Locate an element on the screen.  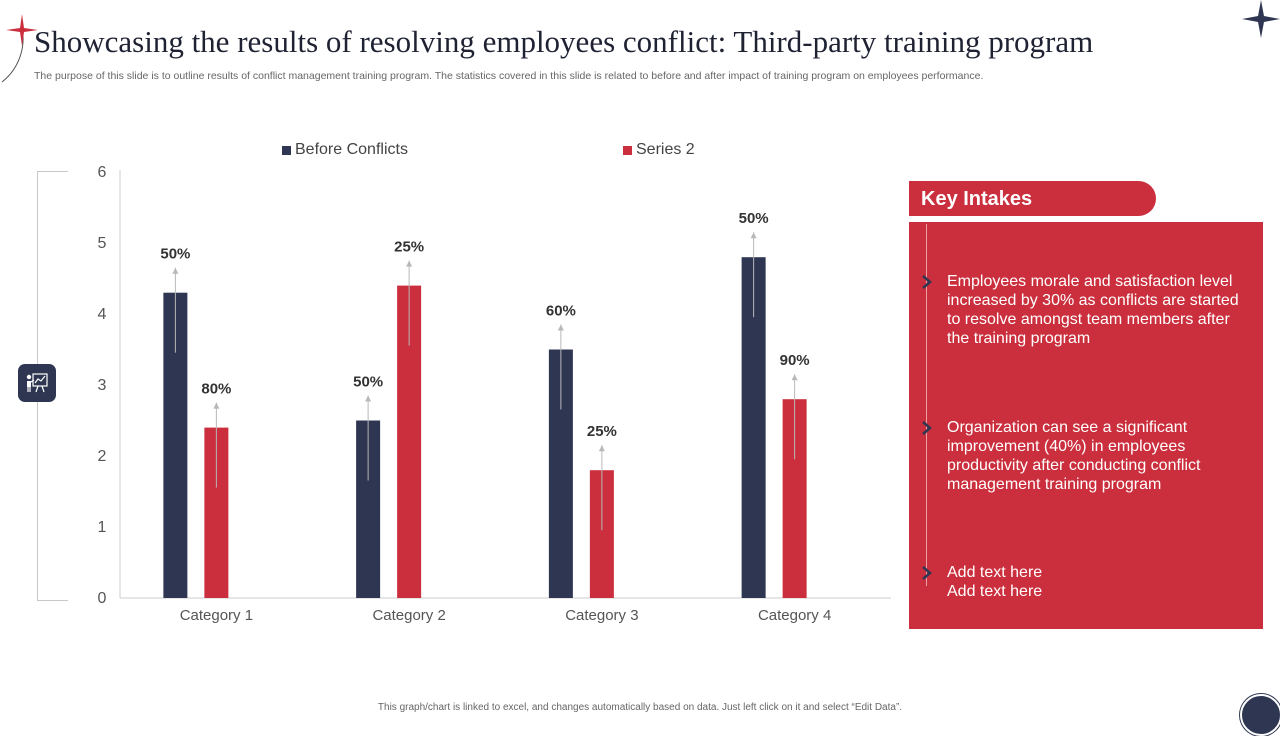
data-label: 90% is located at coordinates (795, 360).